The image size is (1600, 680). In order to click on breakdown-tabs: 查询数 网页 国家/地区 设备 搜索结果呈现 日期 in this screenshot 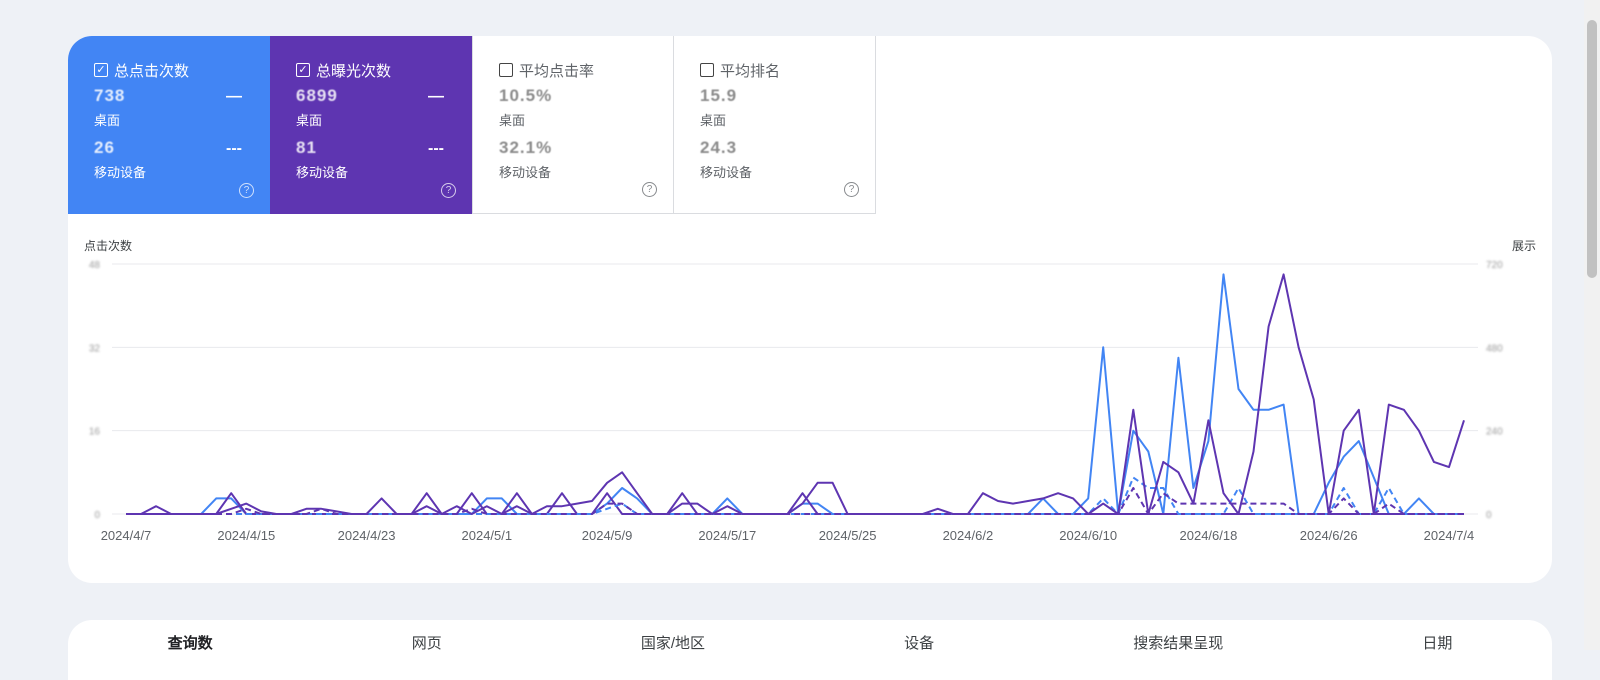, I will do `click(810, 636)`.